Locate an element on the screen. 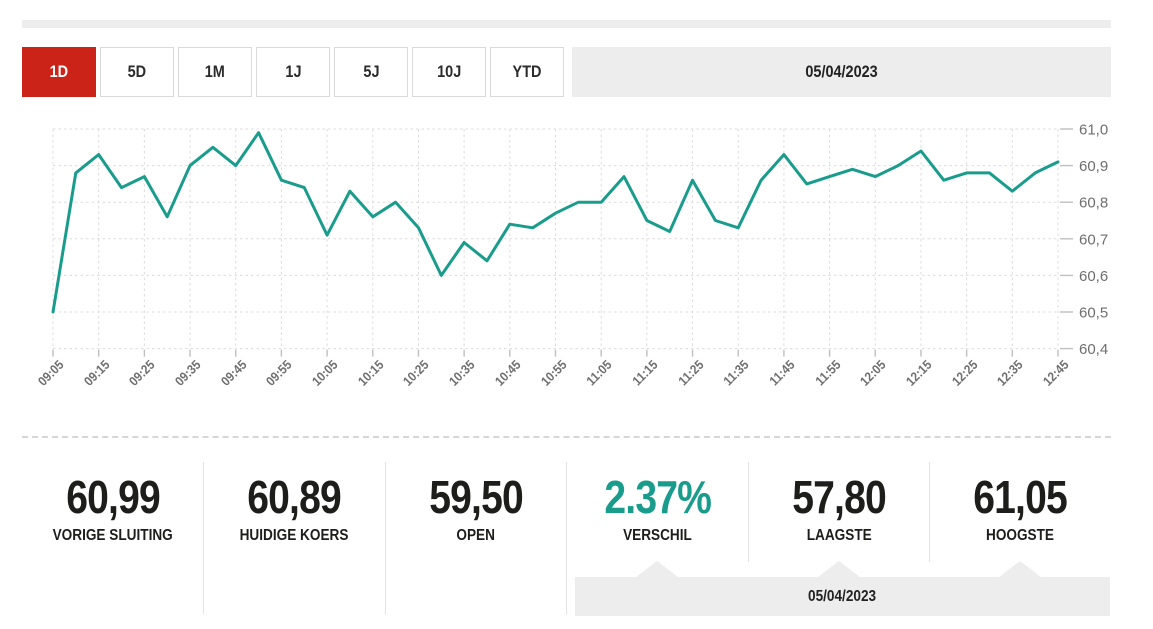 The width and height of the screenshot is (1153, 629). y-axis-label: 60,4 is located at coordinates (1093, 349).